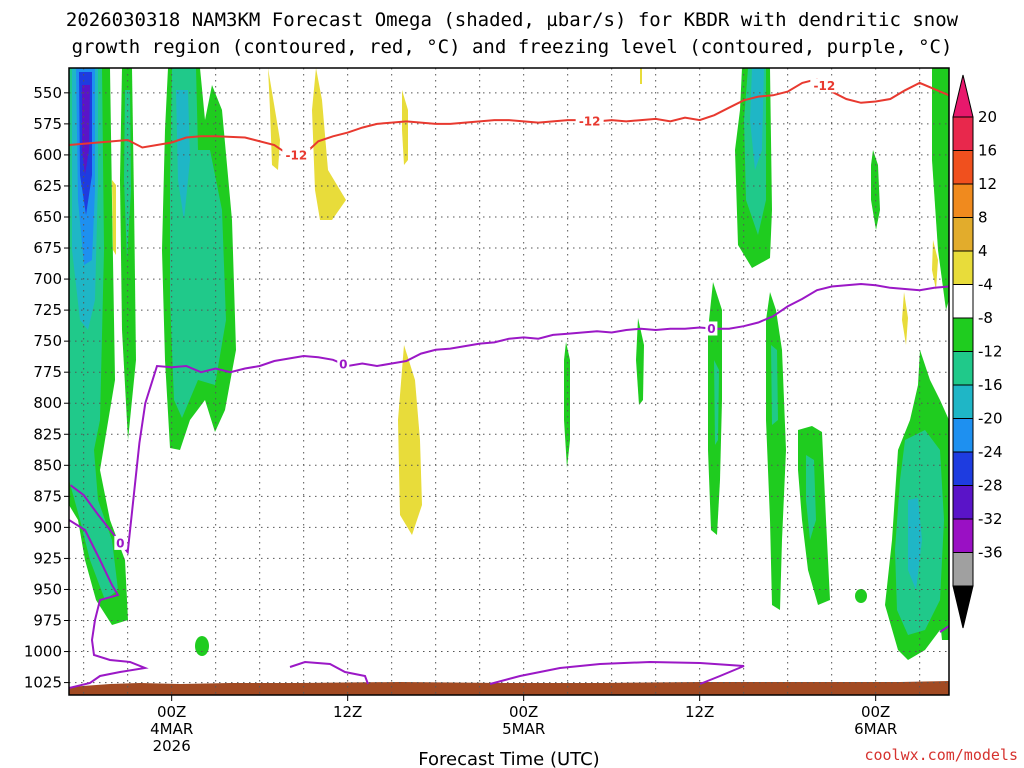  What do you see at coordinates (983, 218) in the screenshot?
I see `colorbar-label: 8` at bounding box center [983, 218].